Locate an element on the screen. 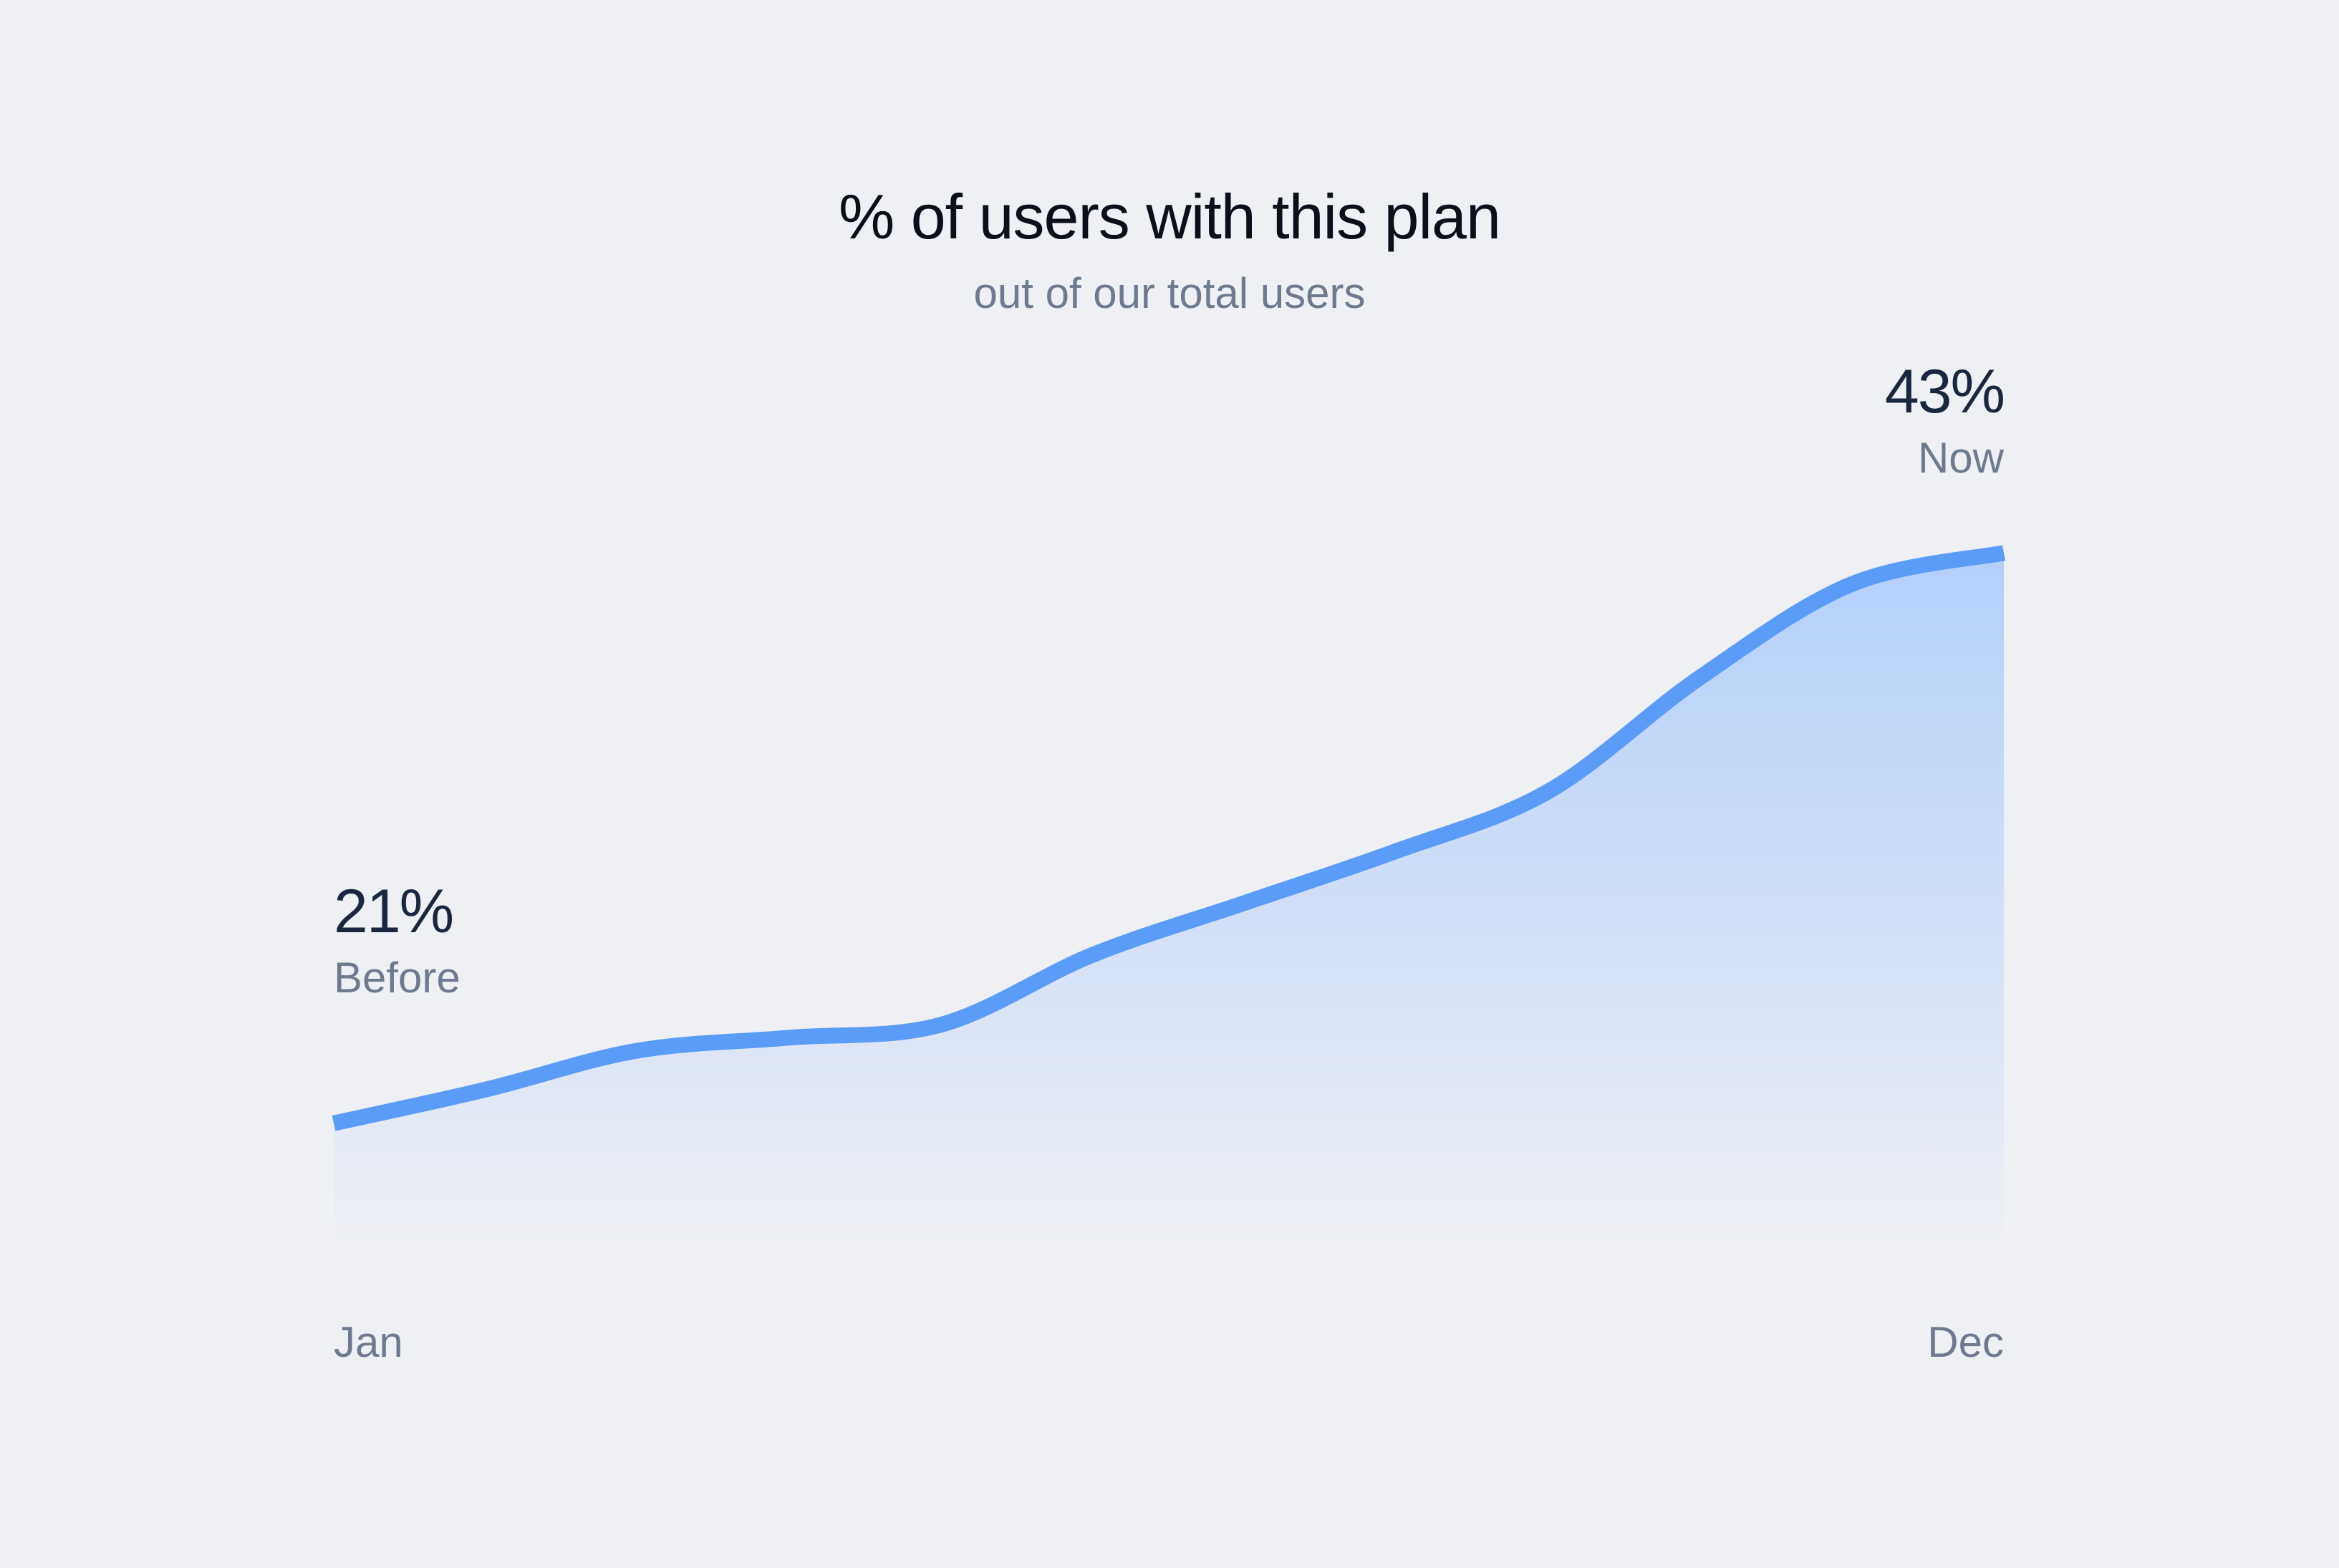  start-caption-label: Before is located at coordinates (397, 978).